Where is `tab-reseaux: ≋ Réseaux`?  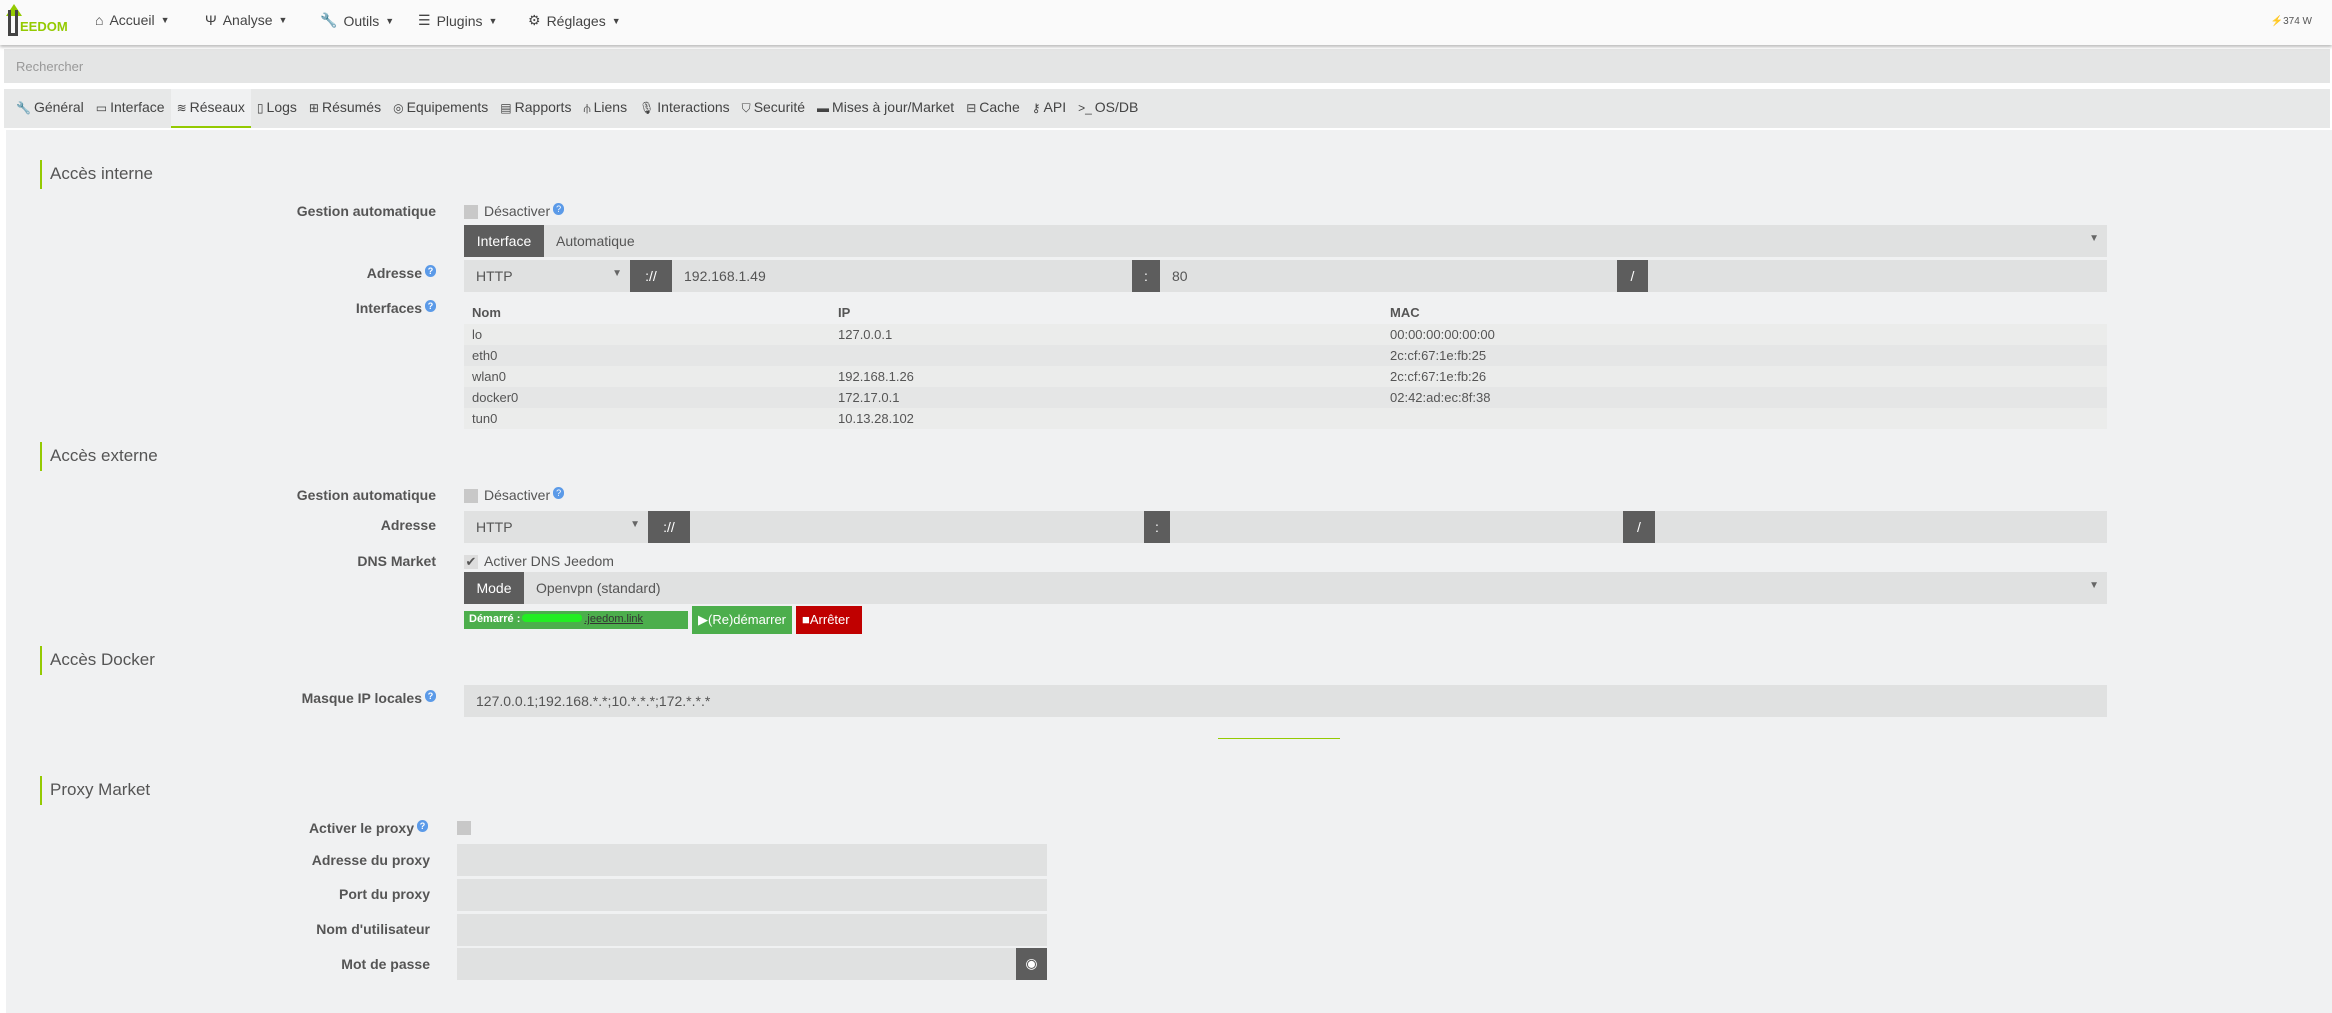
tab-reseaux: ≋ Réseaux is located at coordinates (210, 108).